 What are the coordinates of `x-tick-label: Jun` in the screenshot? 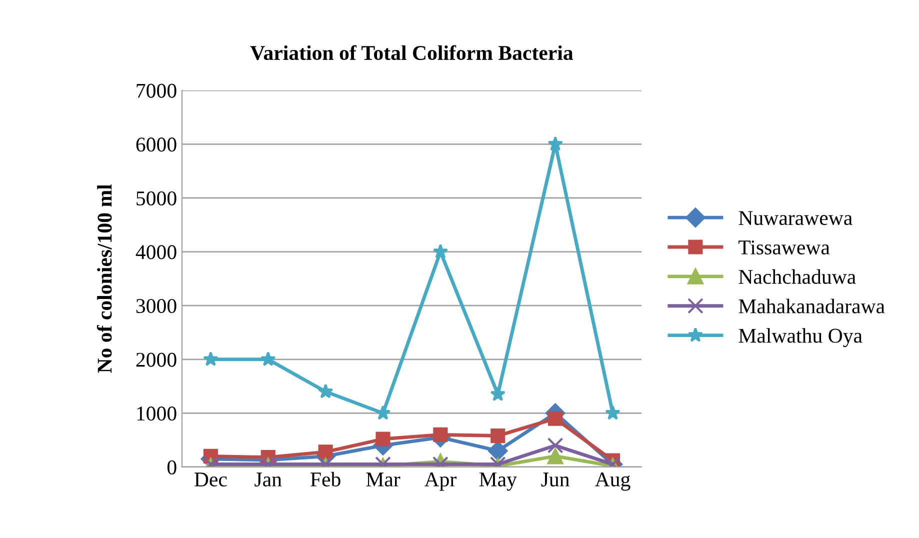 It's located at (555, 479).